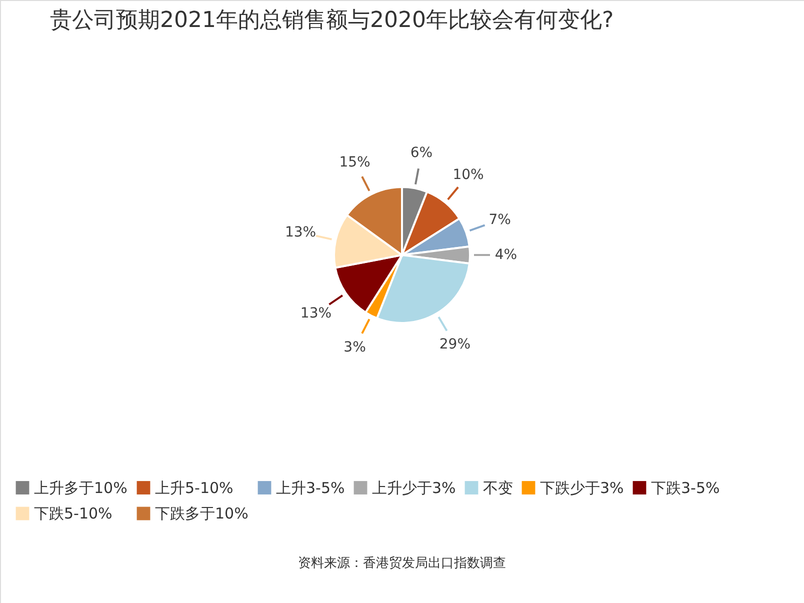  Describe the element at coordinates (414, 487) in the screenshot. I see `legend-label: 上升少于3%` at that location.